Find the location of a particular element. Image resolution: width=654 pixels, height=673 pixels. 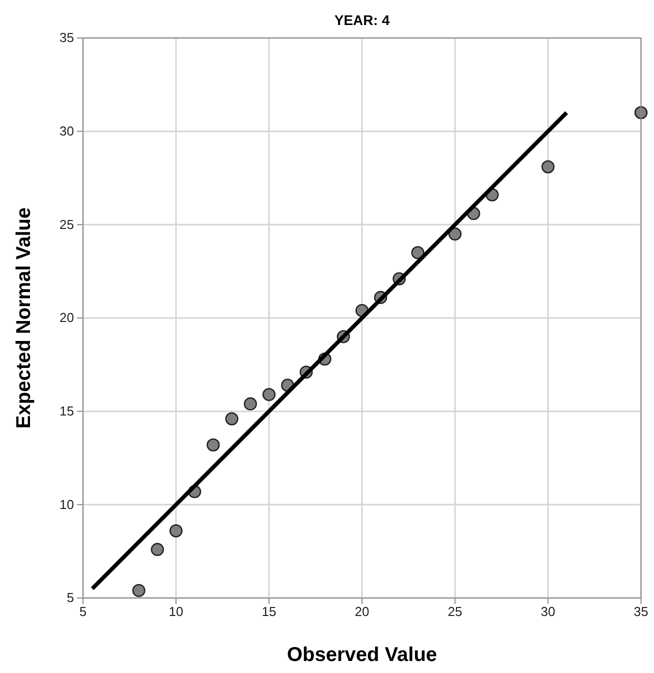

y-tick-label: 15 is located at coordinates (67, 410).